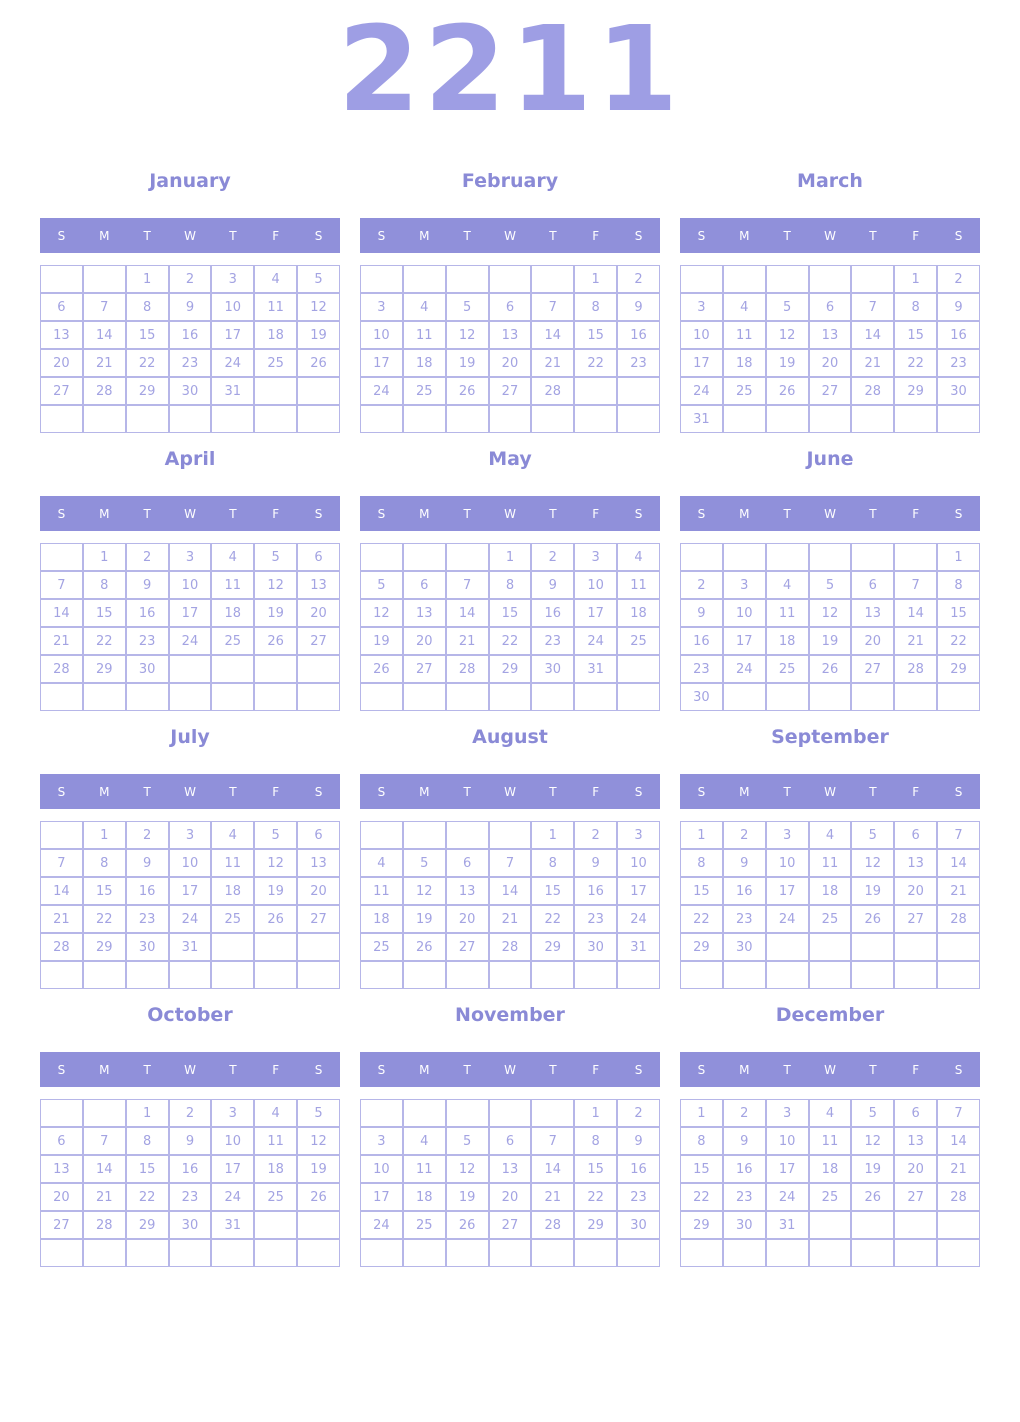 Image resolution: width=1020 pixels, height=1422 pixels. What do you see at coordinates (744, 613) in the screenshot?
I see `day-cell: 10` at bounding box center [744, 613].